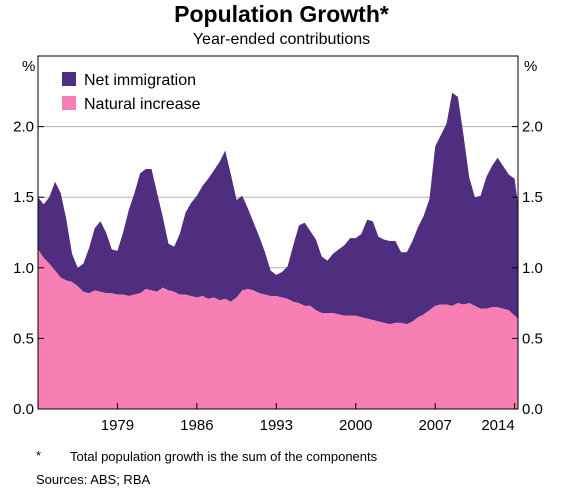  What do you see at coordinates (532, 409) in the screenshot?
I see `y-tick-label-right-0: 0.0` at bounding box center [532, 409].